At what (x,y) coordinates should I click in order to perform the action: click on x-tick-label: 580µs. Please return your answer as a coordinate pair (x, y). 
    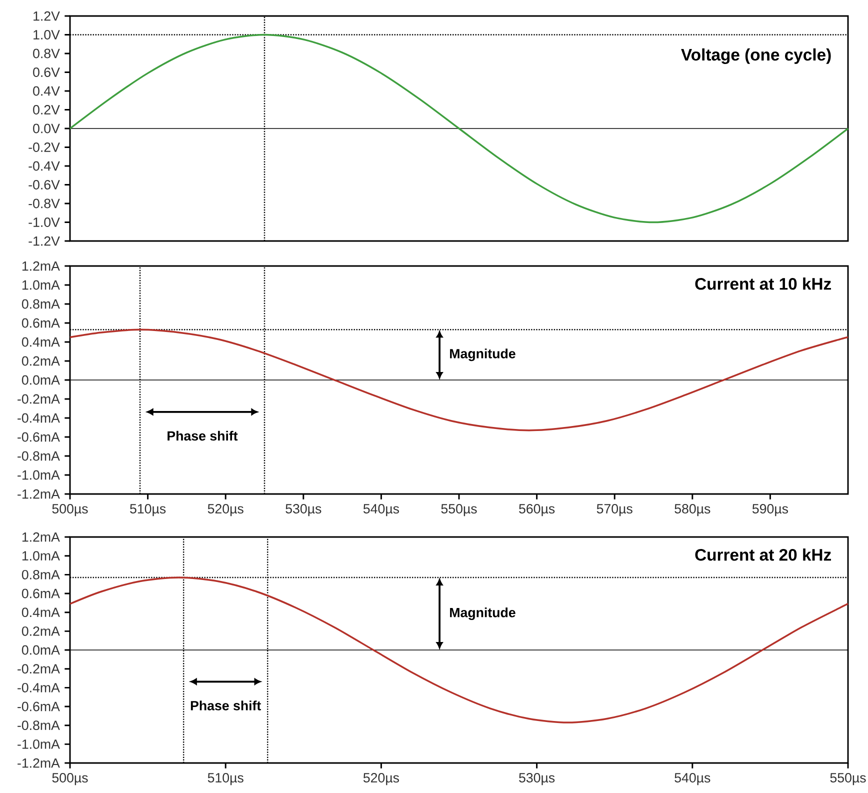
    Looking at the image, I should click on (692, 510).